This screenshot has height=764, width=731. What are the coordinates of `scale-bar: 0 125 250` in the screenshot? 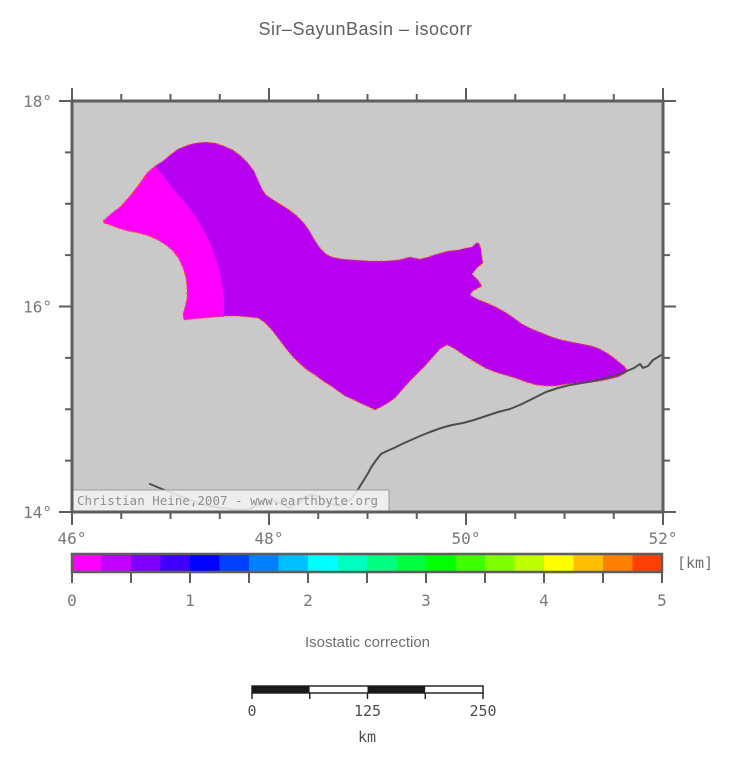 It's located at (372, 702).